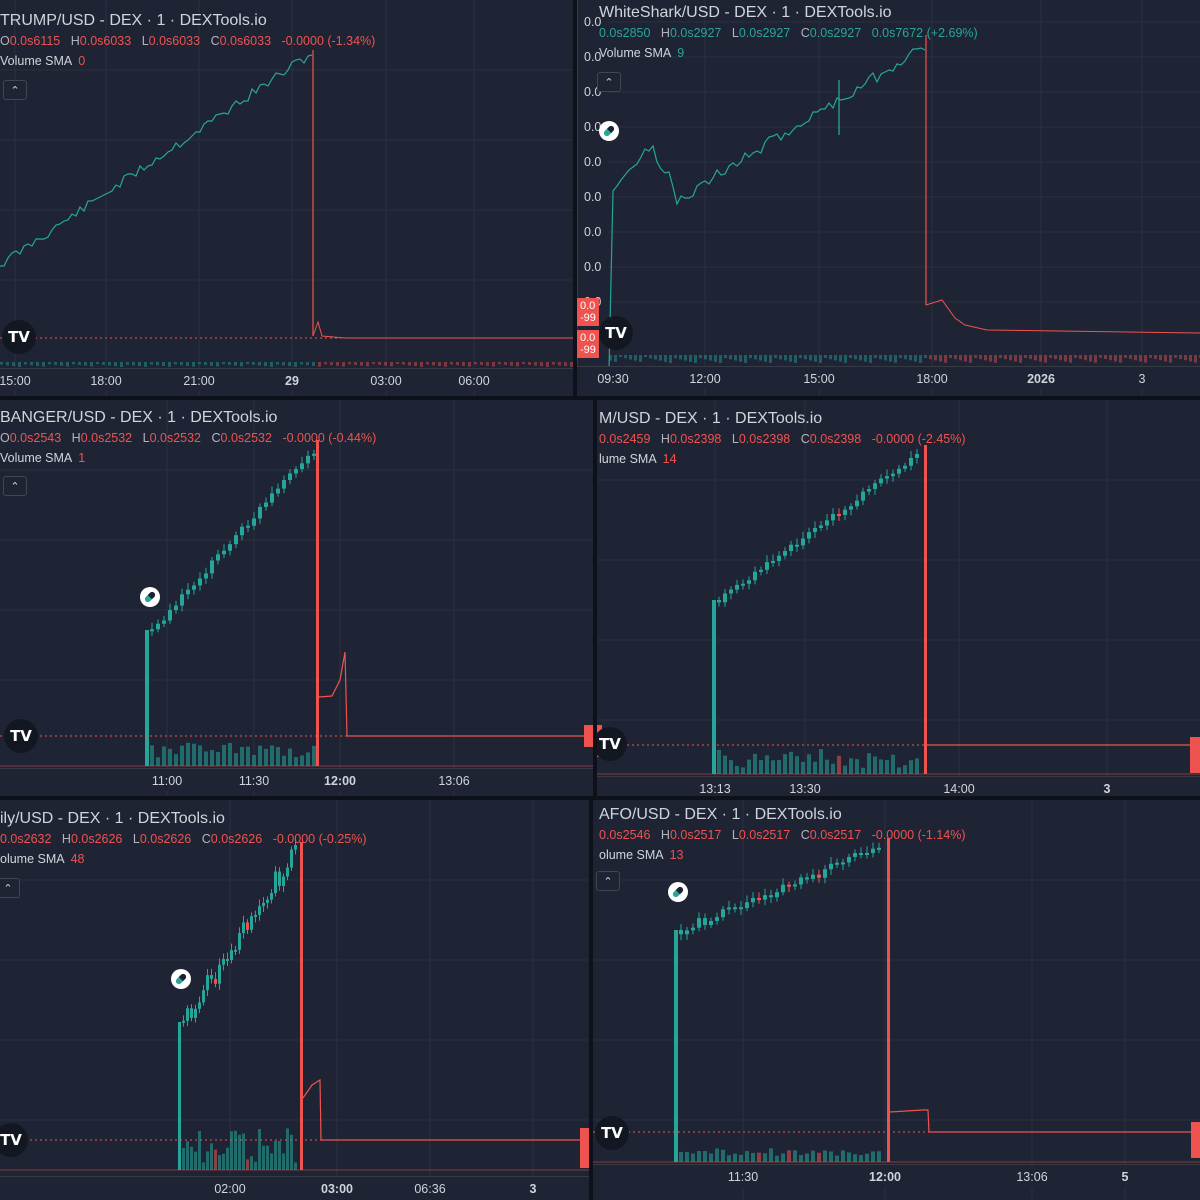  I want to click on time-axis: 13:13 13:30 14:00 3, so click(898, 786).